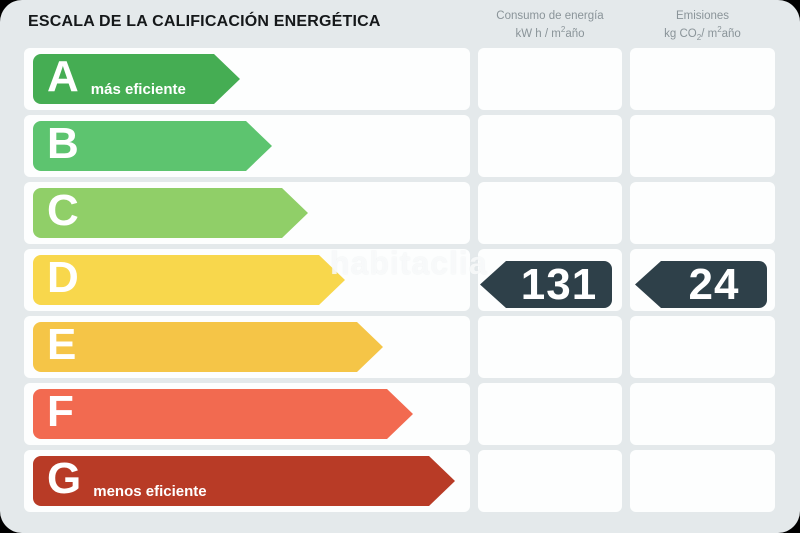  What do you see at coordinates (63, 210) in the screenshot?
I see `rating-letter: C` at bounding box center [63, 210].